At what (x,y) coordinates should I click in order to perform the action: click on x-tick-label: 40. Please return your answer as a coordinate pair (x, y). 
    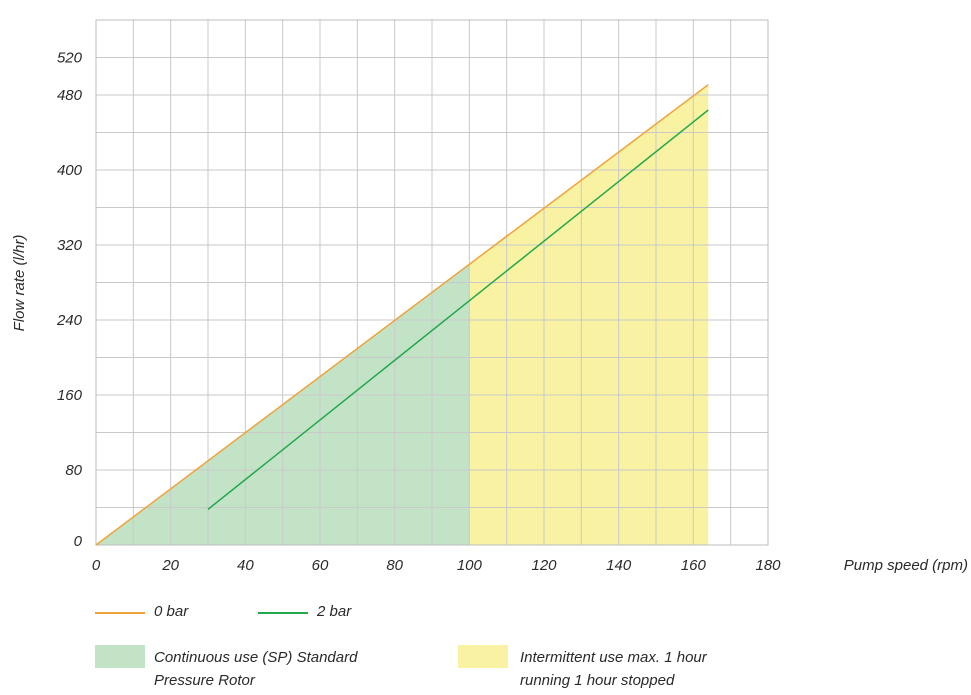
    Looking at the image, I should click on (245, 565).